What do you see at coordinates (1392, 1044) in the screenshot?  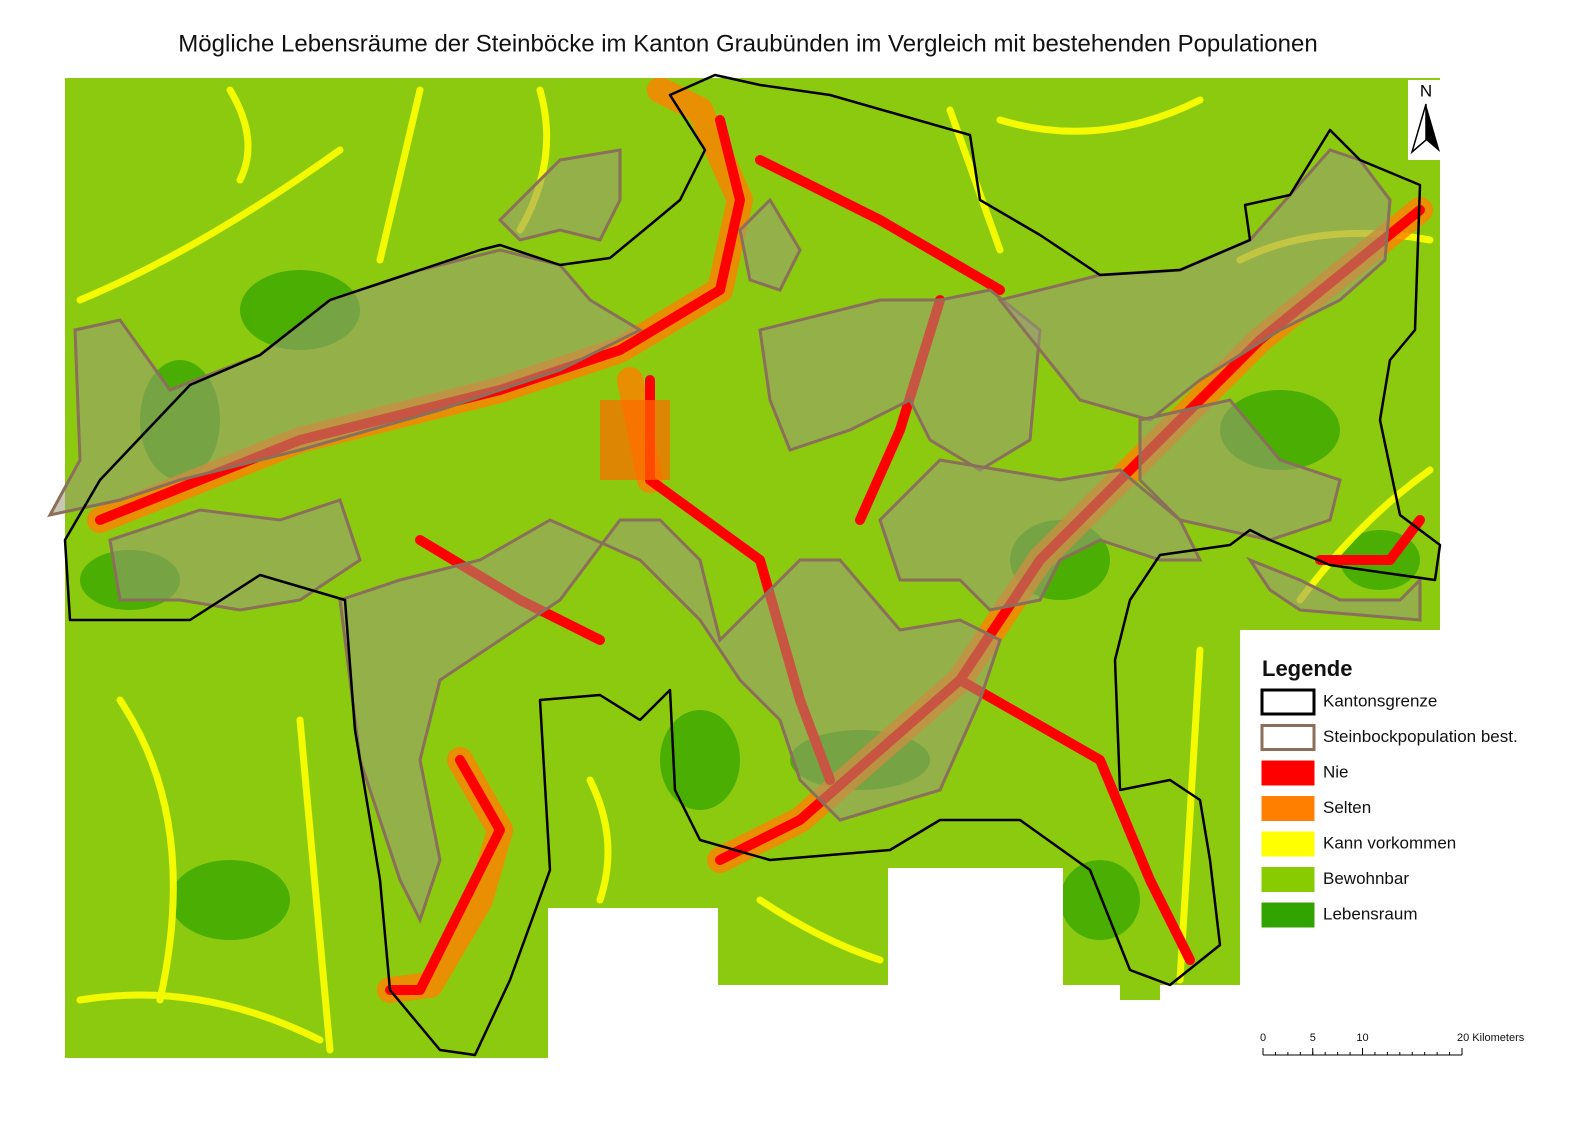 I see `scale-bar: 0 5 10 20 Kilometers` at bounding box center [1392, 1044].